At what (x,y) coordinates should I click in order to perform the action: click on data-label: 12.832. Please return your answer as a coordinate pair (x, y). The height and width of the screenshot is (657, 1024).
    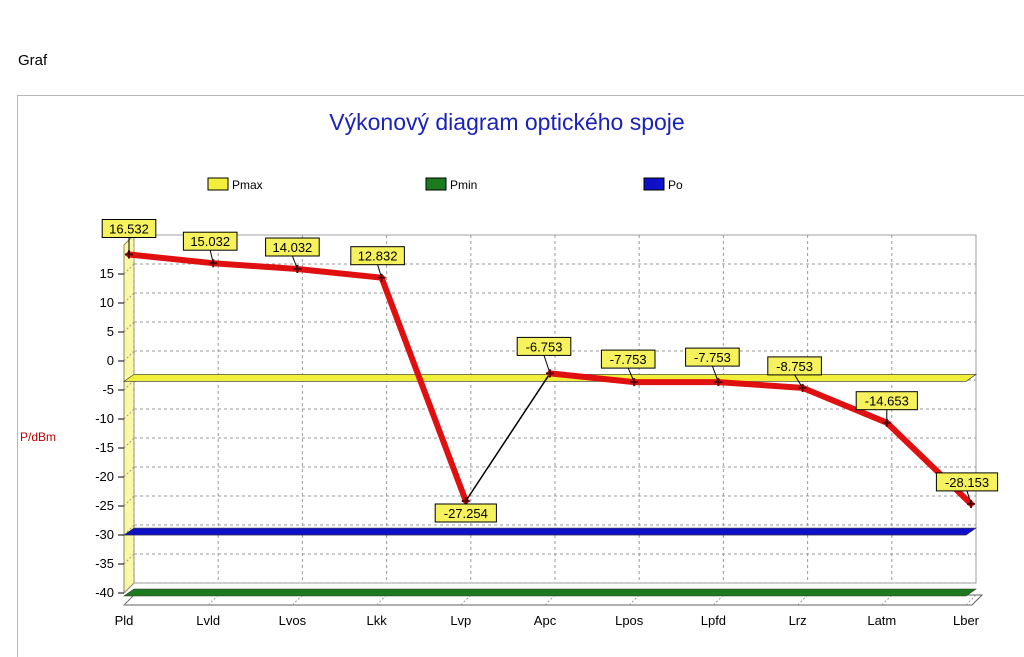
    Looking at the image, I should click on (378, 256).